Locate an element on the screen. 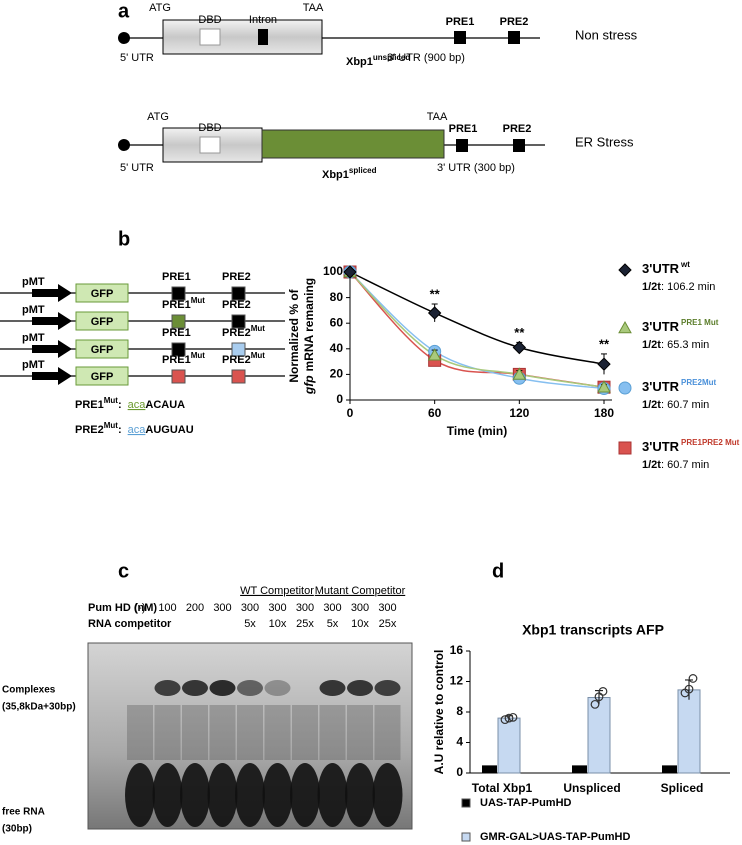 The width and height of the screenshot is (742, 845). legend-half-life: 1/2t: 65.3 min is located at coordinates (675, 345).